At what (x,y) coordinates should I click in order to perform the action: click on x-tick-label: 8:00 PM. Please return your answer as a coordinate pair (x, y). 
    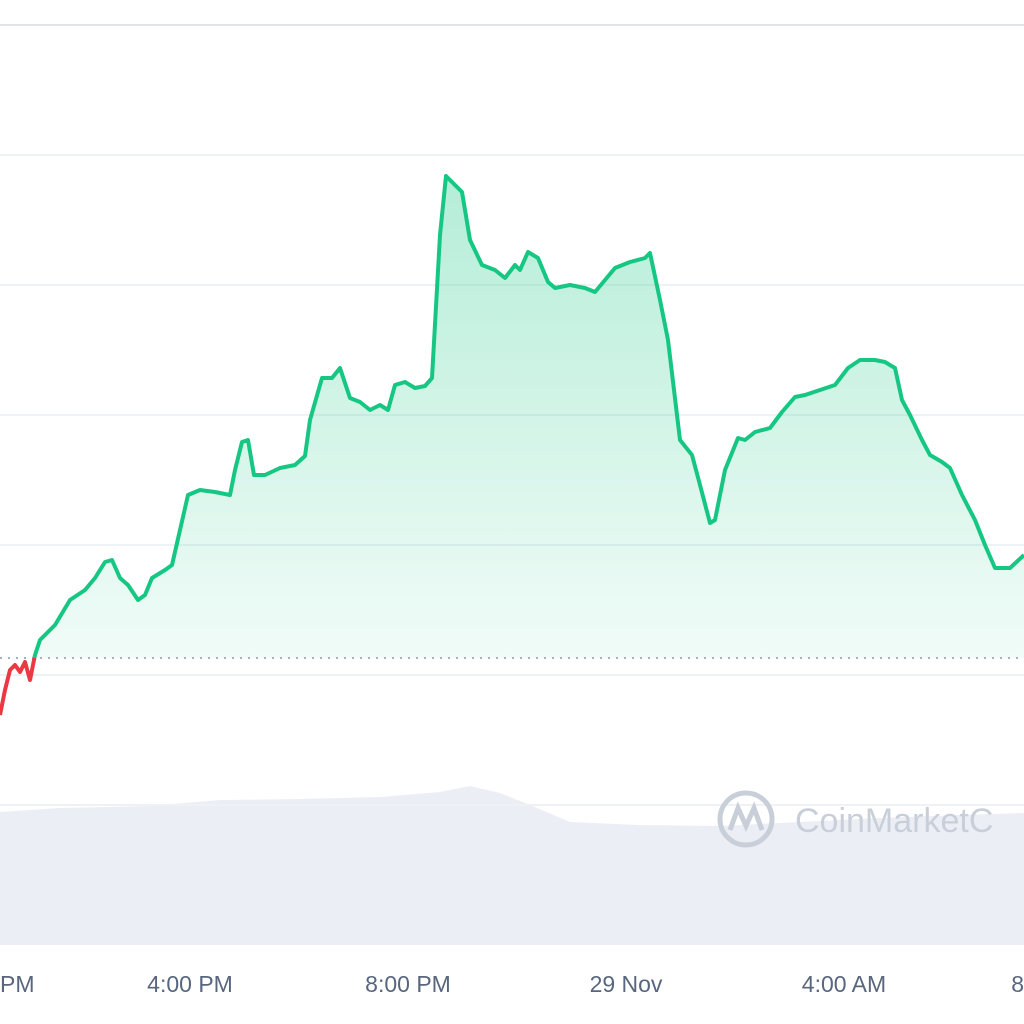
    Looking at the image, I should click on (408, 984).